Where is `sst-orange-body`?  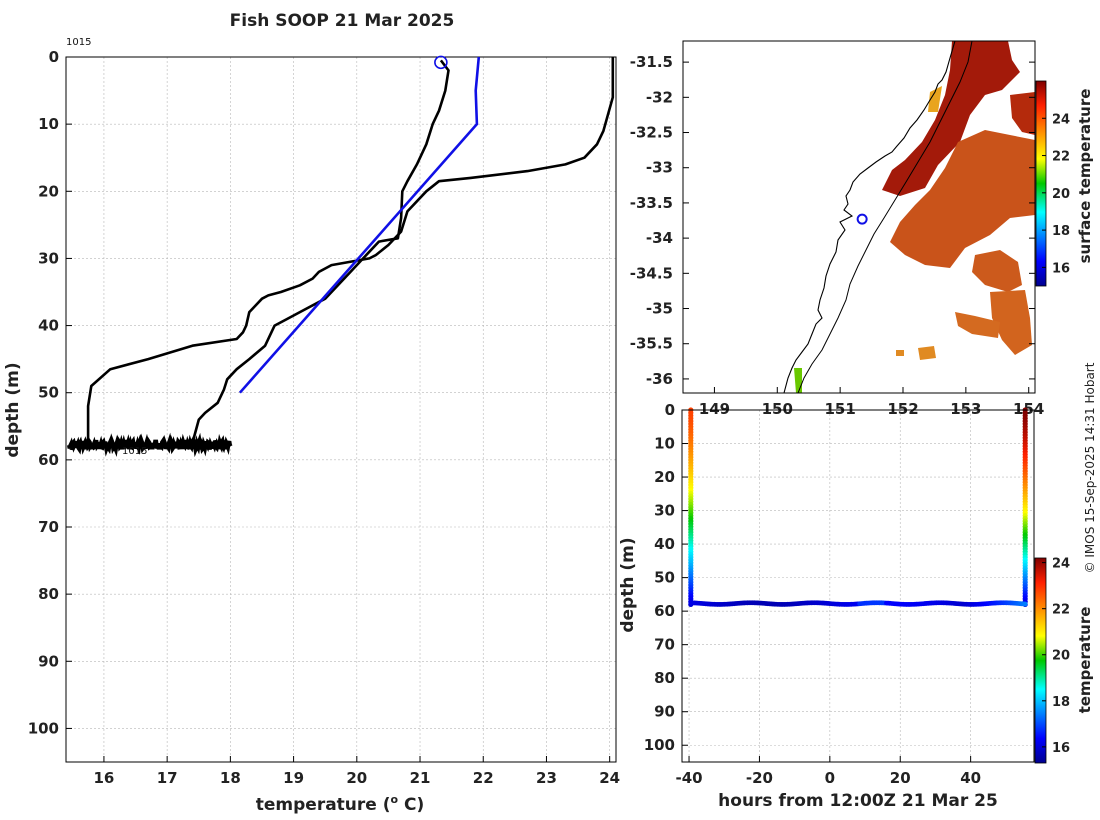 sst-orange-body is located at coordinates (962, 199).